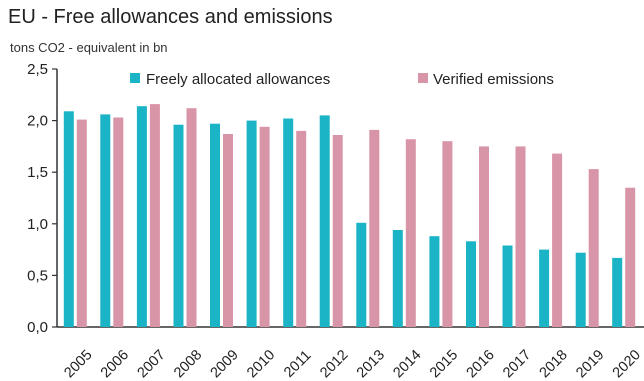 The image size is (644, 381). What do you see at coordinates (191, 217) in the screenshot?
I see `bar-emissions-2008` at bounding box center [191, 217].